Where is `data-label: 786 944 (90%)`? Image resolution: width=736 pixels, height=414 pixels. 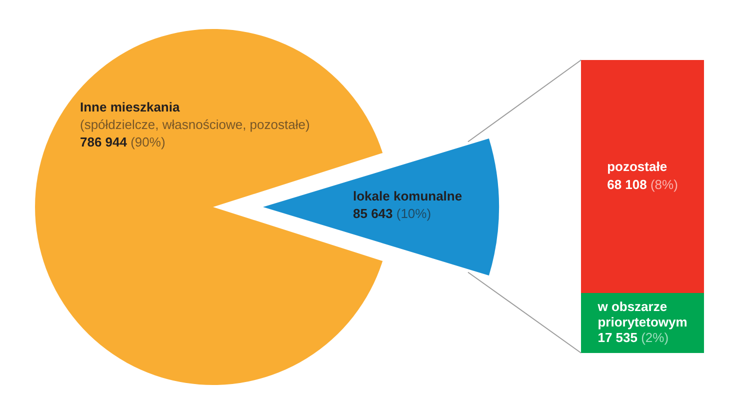
data-label: 786 944 (90%) is located at coordinates (123, 142).